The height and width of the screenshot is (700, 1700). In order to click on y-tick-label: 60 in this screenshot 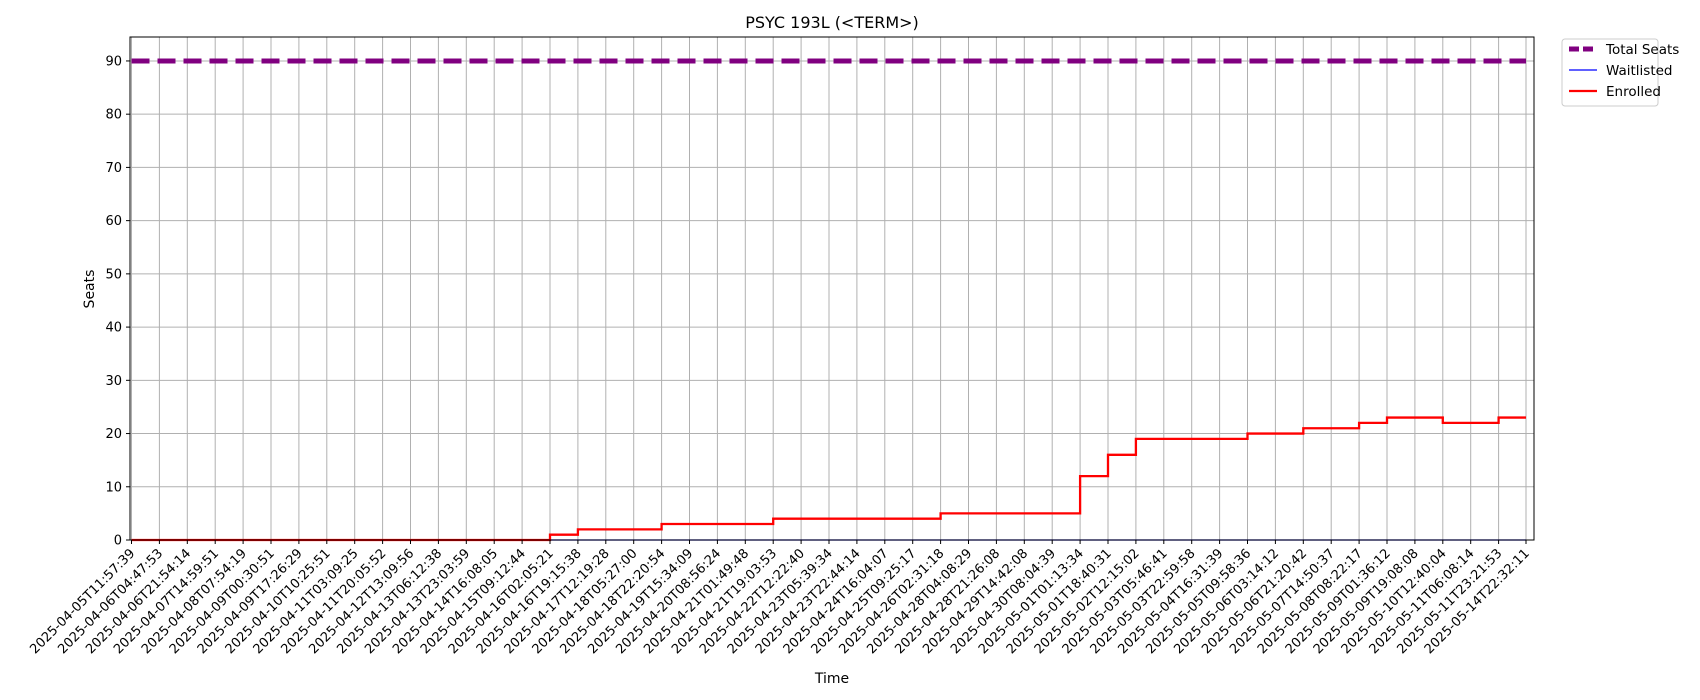, I will do `click(113, 221)`.